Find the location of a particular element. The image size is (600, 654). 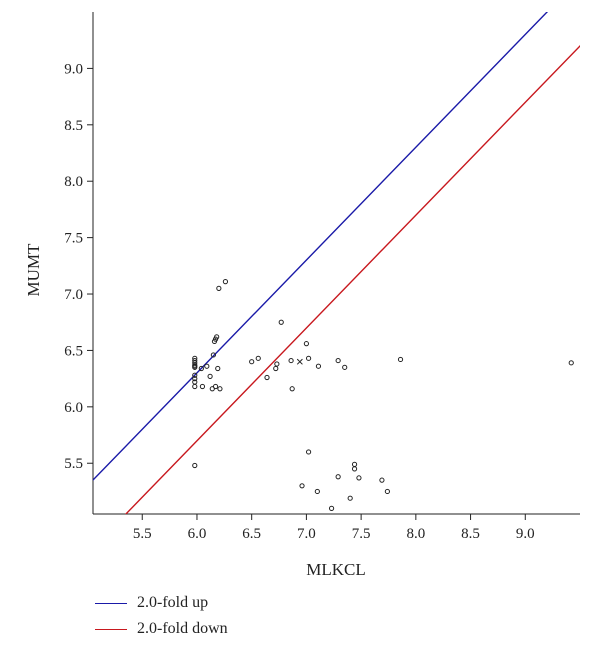

legend: 2.0-fold up 2.0-fold down is located at coordinates (161, 616).